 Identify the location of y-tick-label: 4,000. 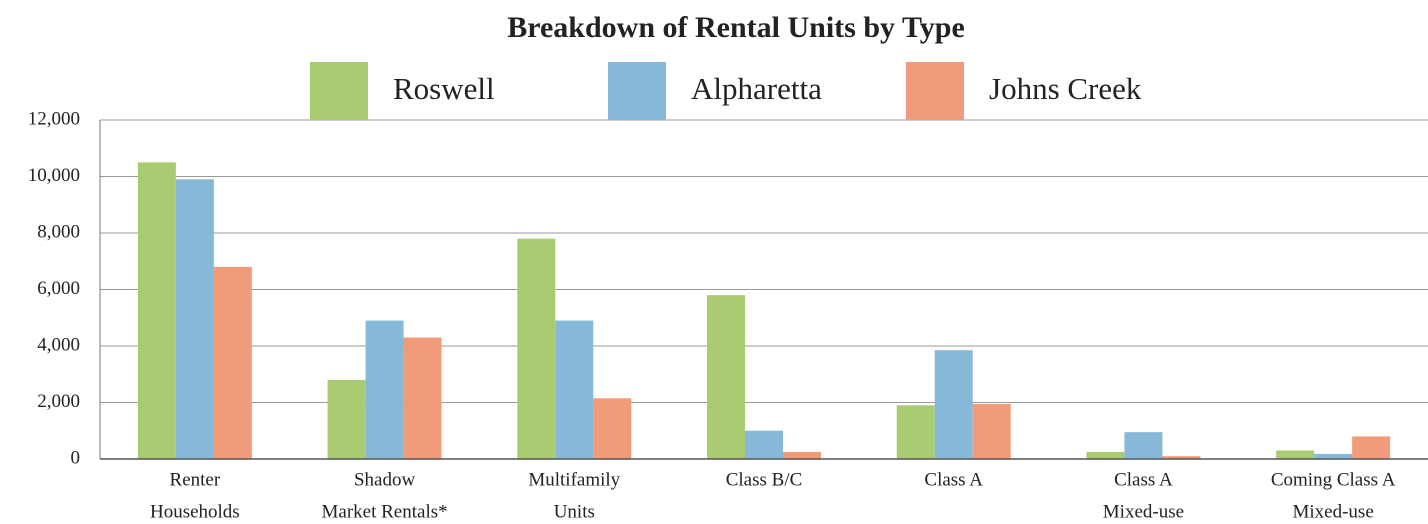
(58, 344).